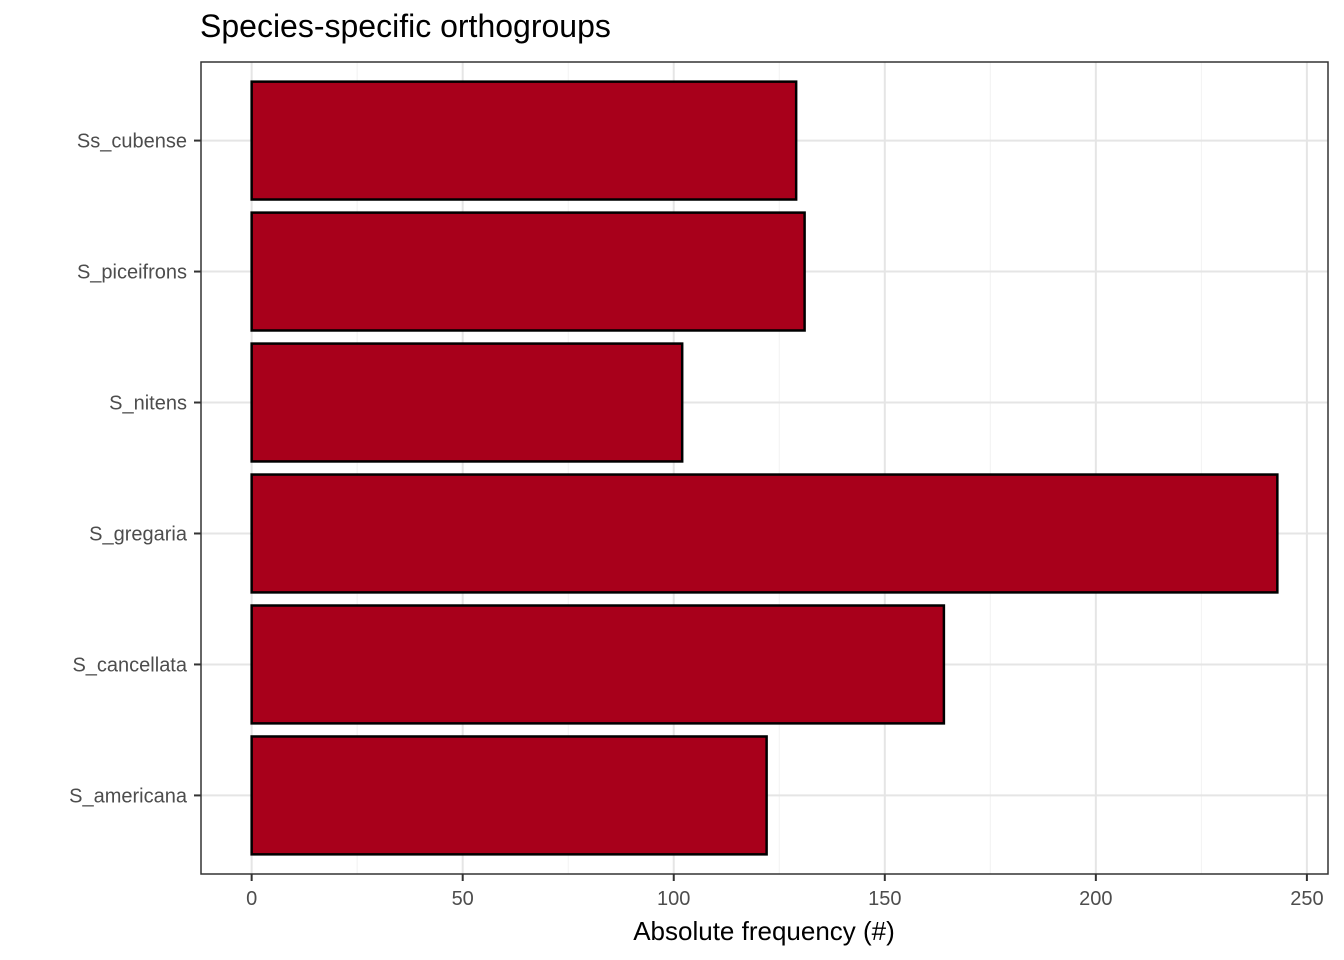  What do you see at coordinates (673, 899) in the screenshot?
I see `x-tick-label: 100` at bounding box center [673, 899].